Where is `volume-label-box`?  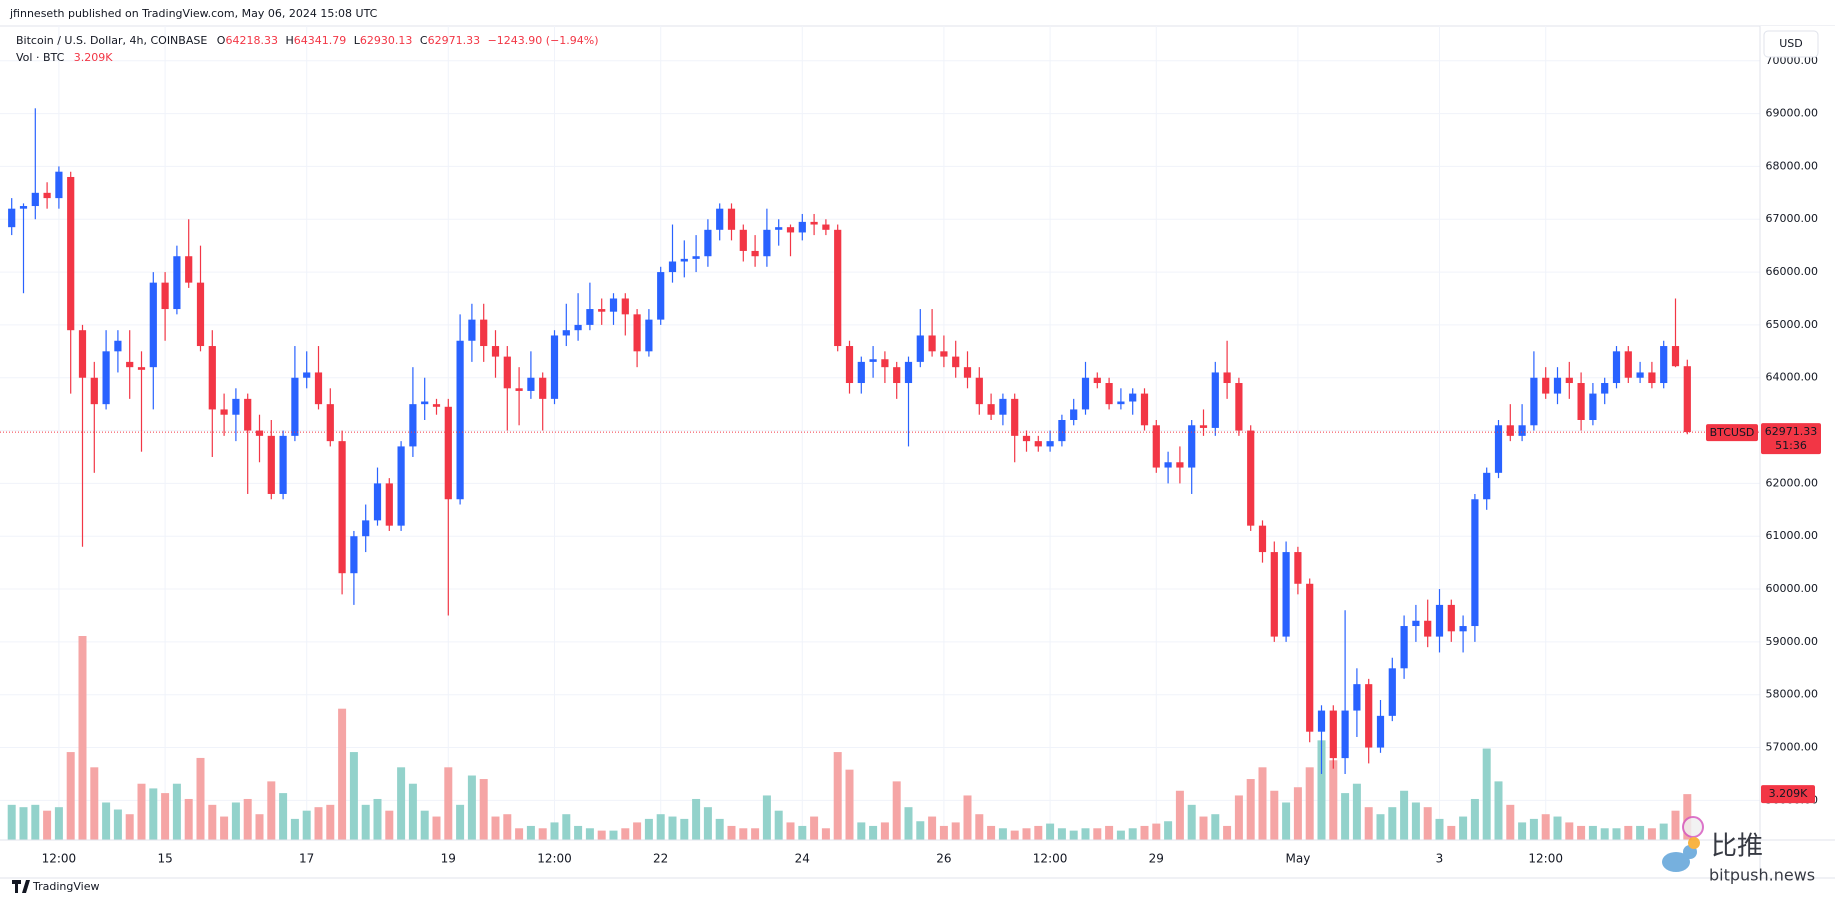 volume-label-box is located at coordinates (1788, 794).